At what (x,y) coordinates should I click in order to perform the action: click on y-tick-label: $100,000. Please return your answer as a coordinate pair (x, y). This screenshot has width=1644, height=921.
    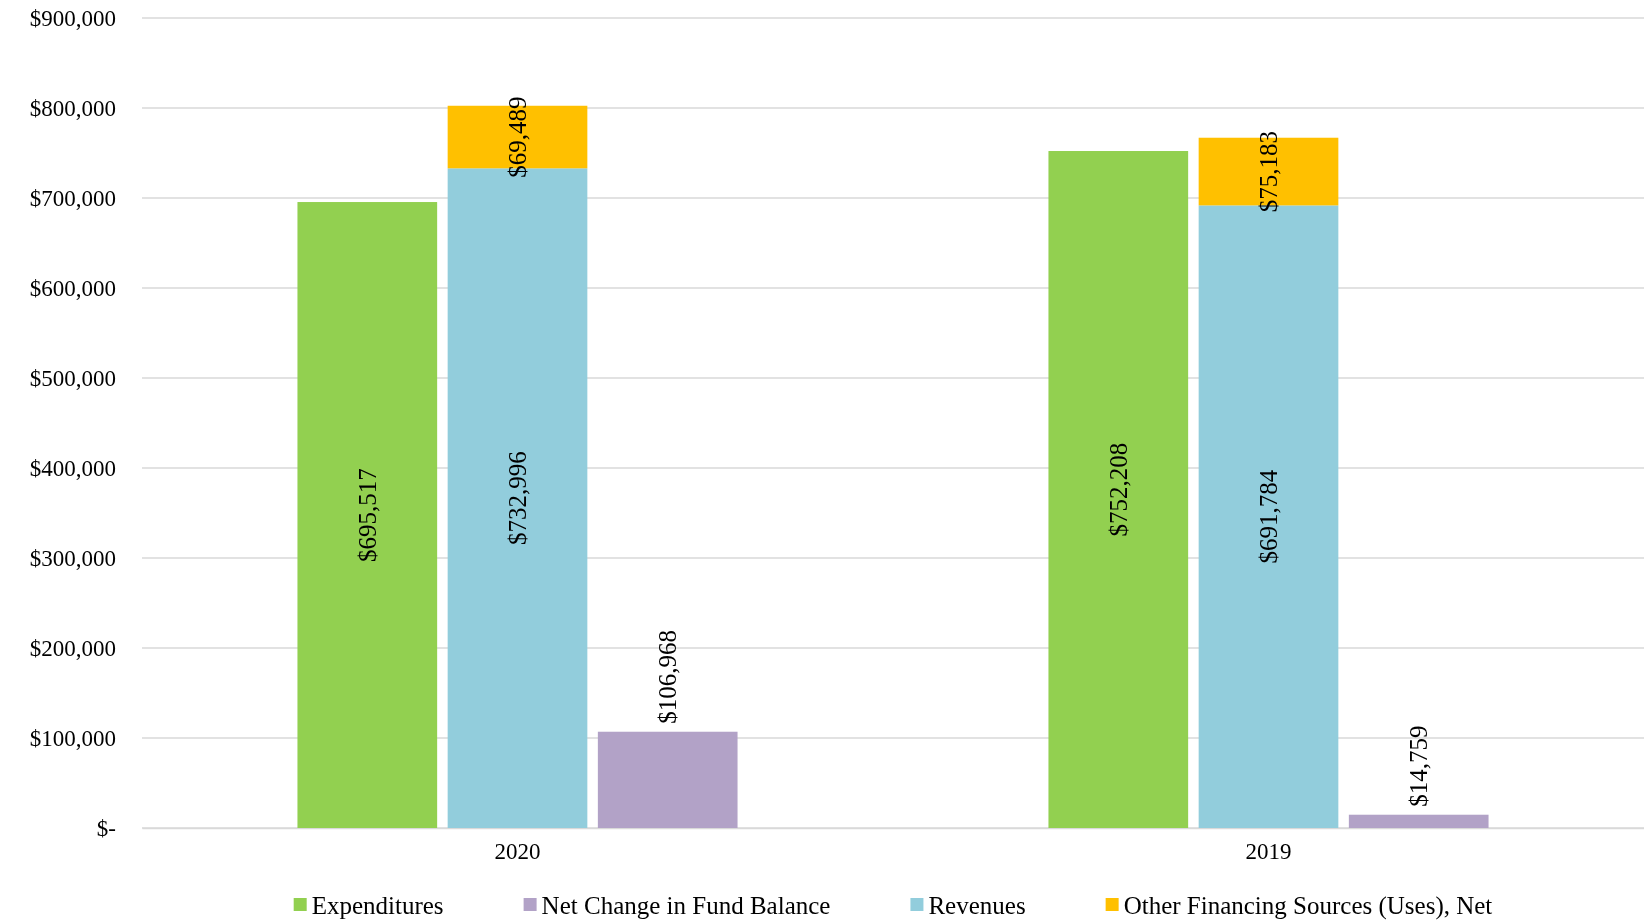
    Looking at the image, I should click on (72, 738).